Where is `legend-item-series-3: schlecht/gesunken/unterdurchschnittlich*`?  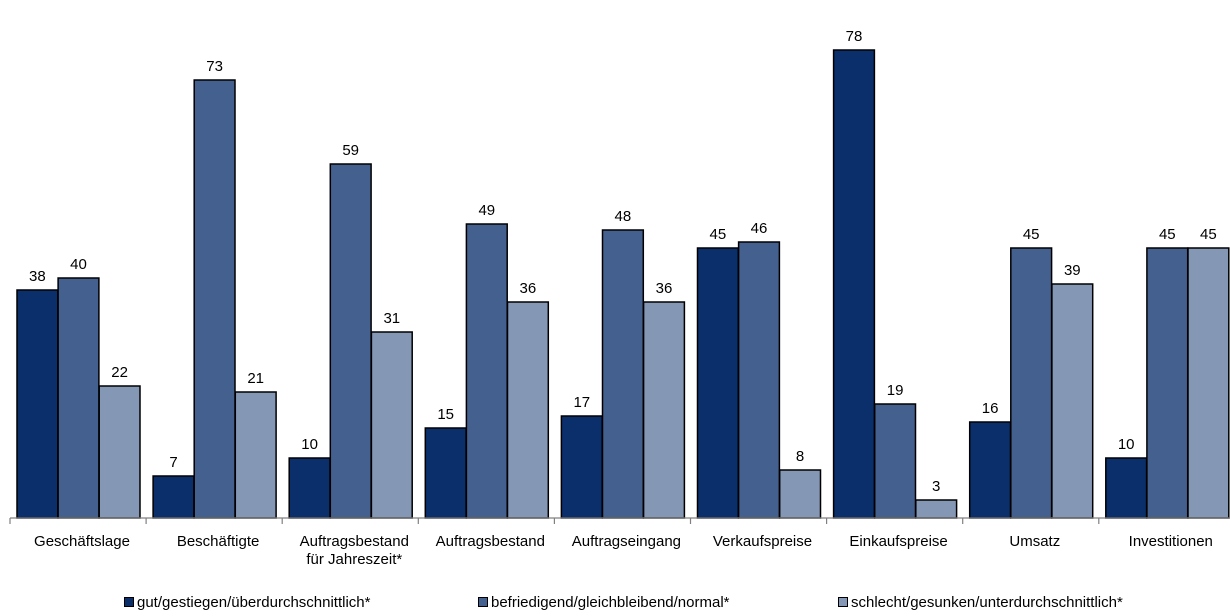
legend-item-series-3: schlecht/gesunken/unterdurchschnittlich* is located at coordinates (980, 603).